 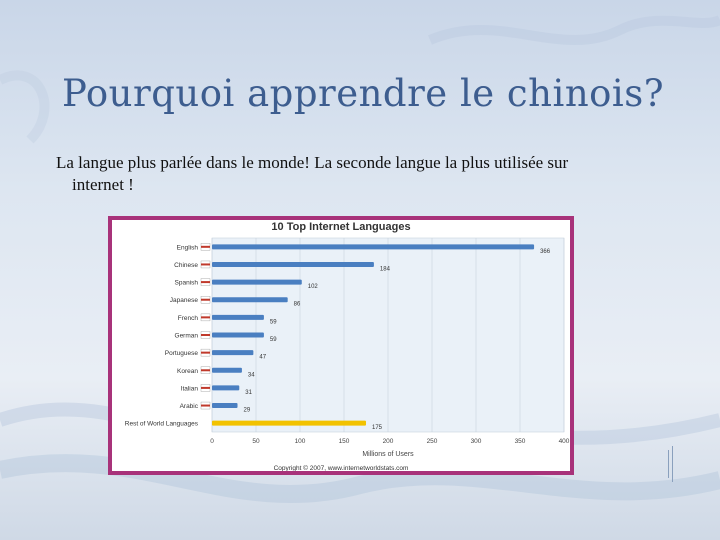 I want to click on data-label: 175, so click(x=377, y=428).